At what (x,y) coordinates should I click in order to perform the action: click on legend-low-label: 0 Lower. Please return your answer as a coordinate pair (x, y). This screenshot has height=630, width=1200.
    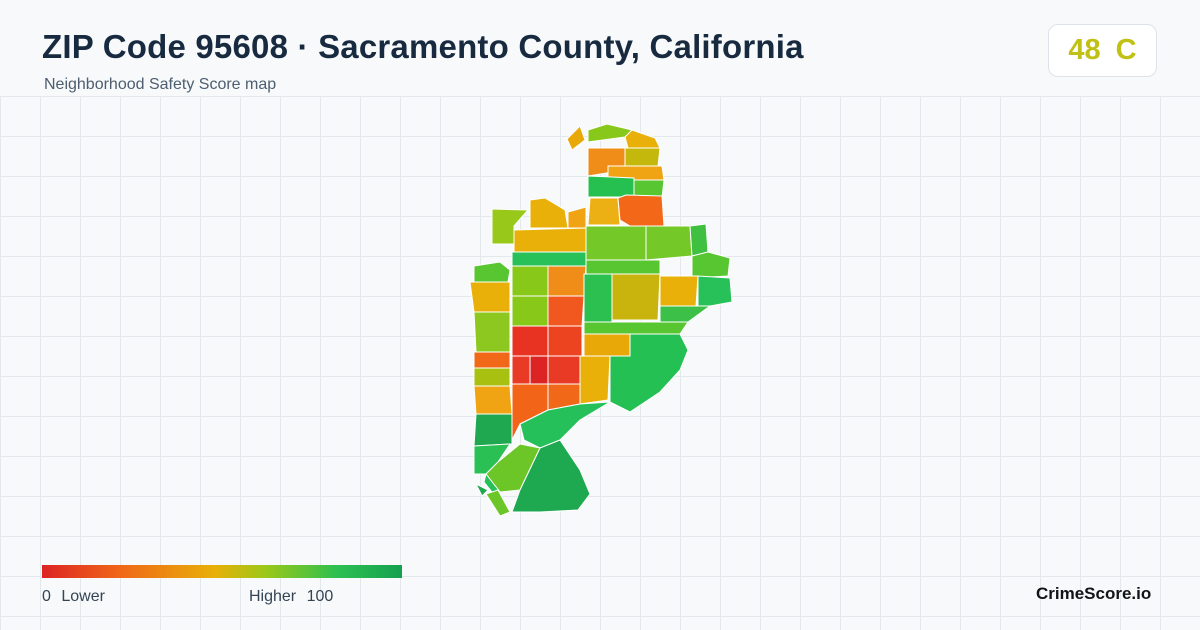
    Looking at the image, I should click on (73, 597).